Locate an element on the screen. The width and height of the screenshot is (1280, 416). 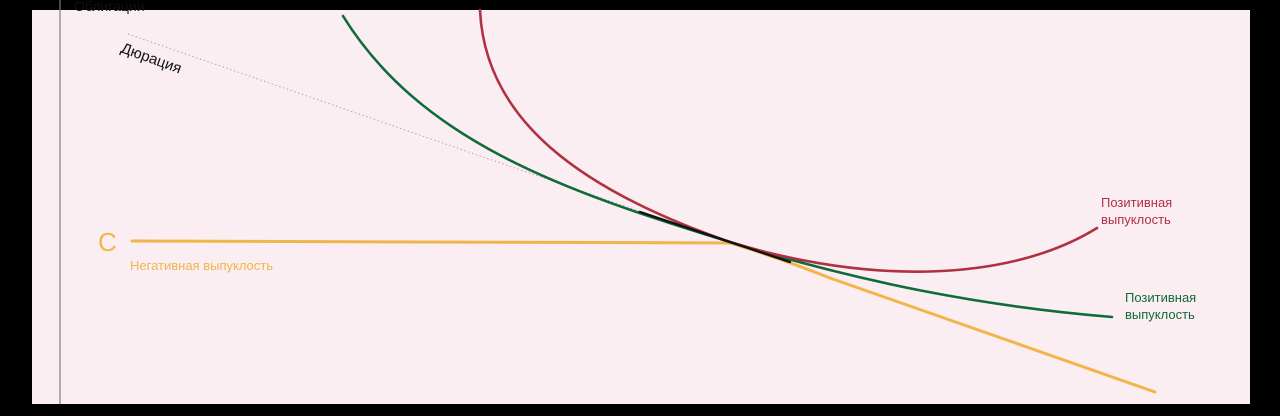
point-c-label: C is located at coordinates (107, 242).